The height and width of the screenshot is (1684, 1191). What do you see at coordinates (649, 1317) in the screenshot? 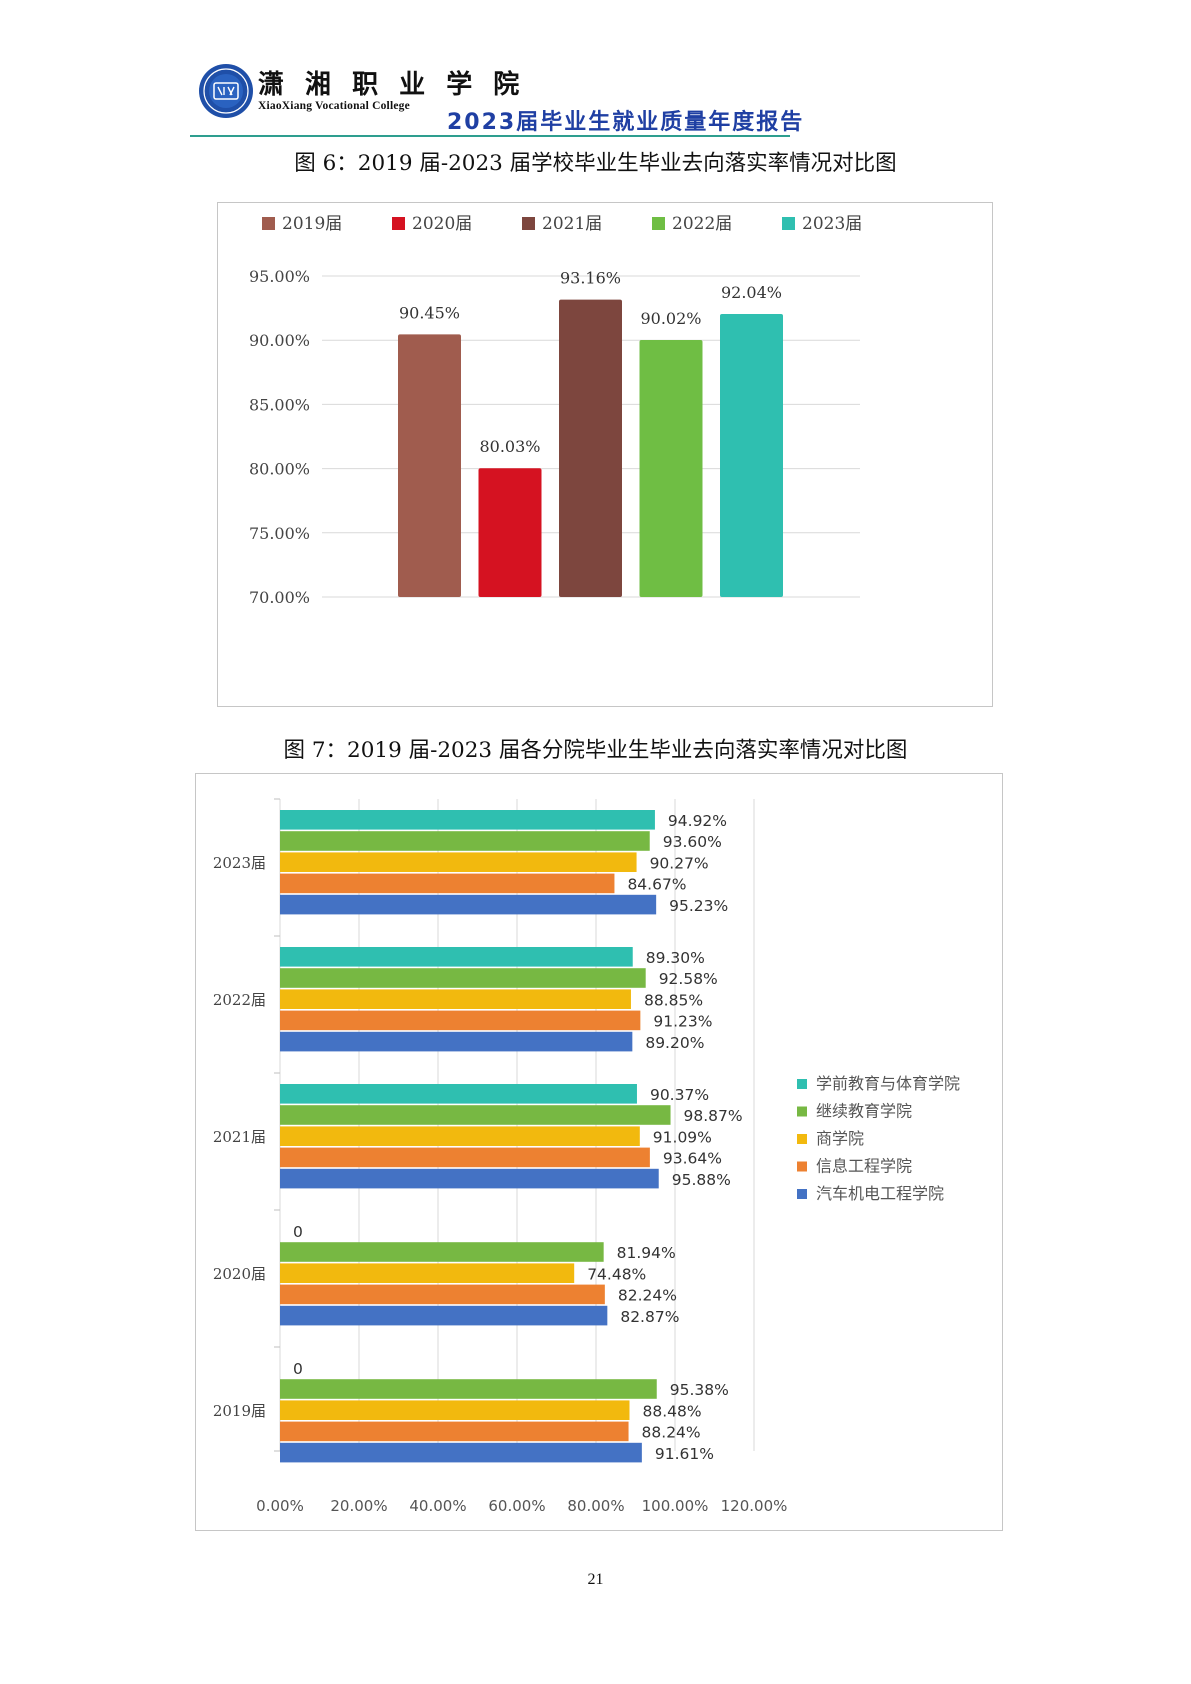
I see `data-label: 82.87%` at bounding box center [649, 1317].